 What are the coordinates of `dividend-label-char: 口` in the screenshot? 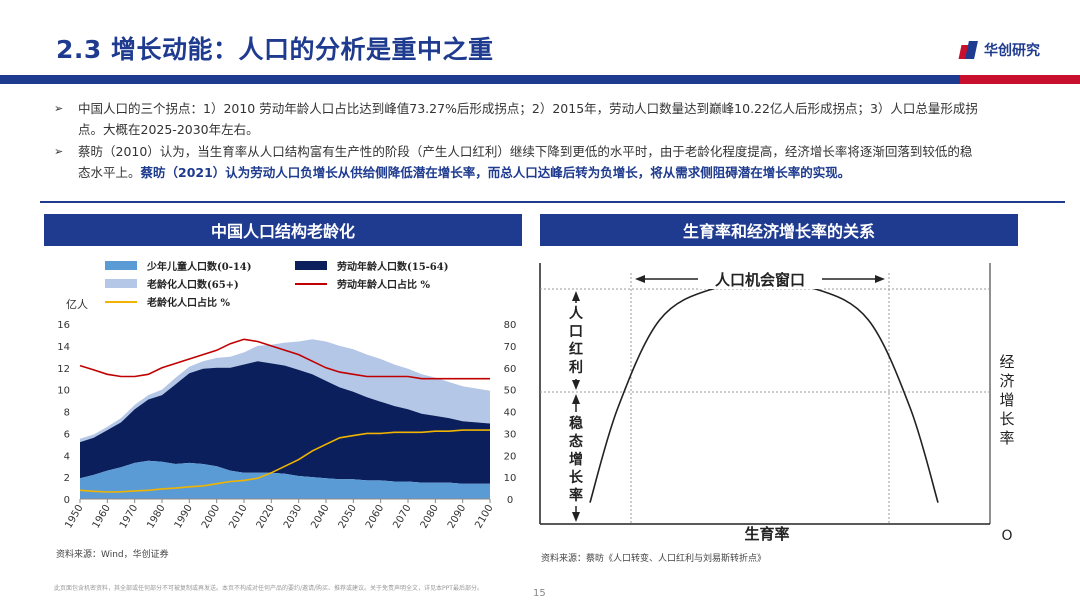 It's located at (576, 332).